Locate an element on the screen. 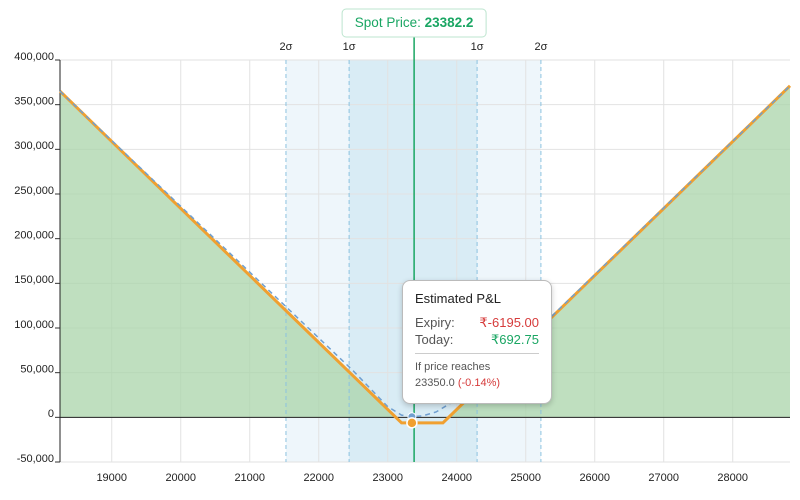  y-tick-label: 100,000 is located at coordinates (34, 325).